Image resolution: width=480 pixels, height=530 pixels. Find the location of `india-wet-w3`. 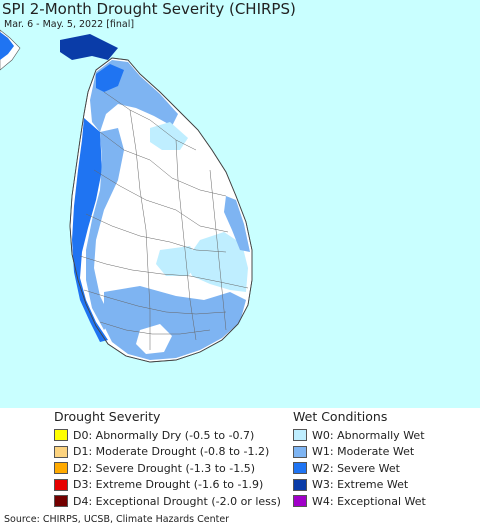

india-wet-w3 is located at coordinates (7, 46).